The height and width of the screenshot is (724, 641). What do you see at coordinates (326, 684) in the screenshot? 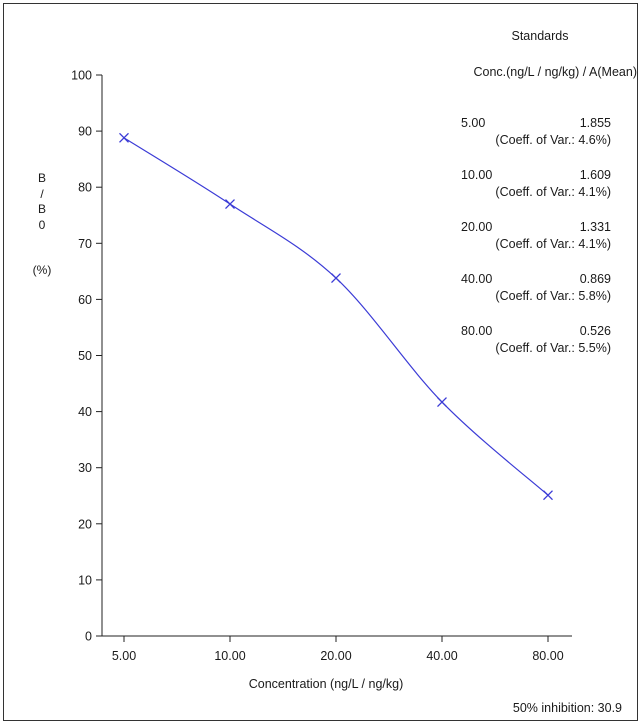
I see `x-axis-label: Concentration (ng/L / ng/kg)` at bounding box center [326, 684].